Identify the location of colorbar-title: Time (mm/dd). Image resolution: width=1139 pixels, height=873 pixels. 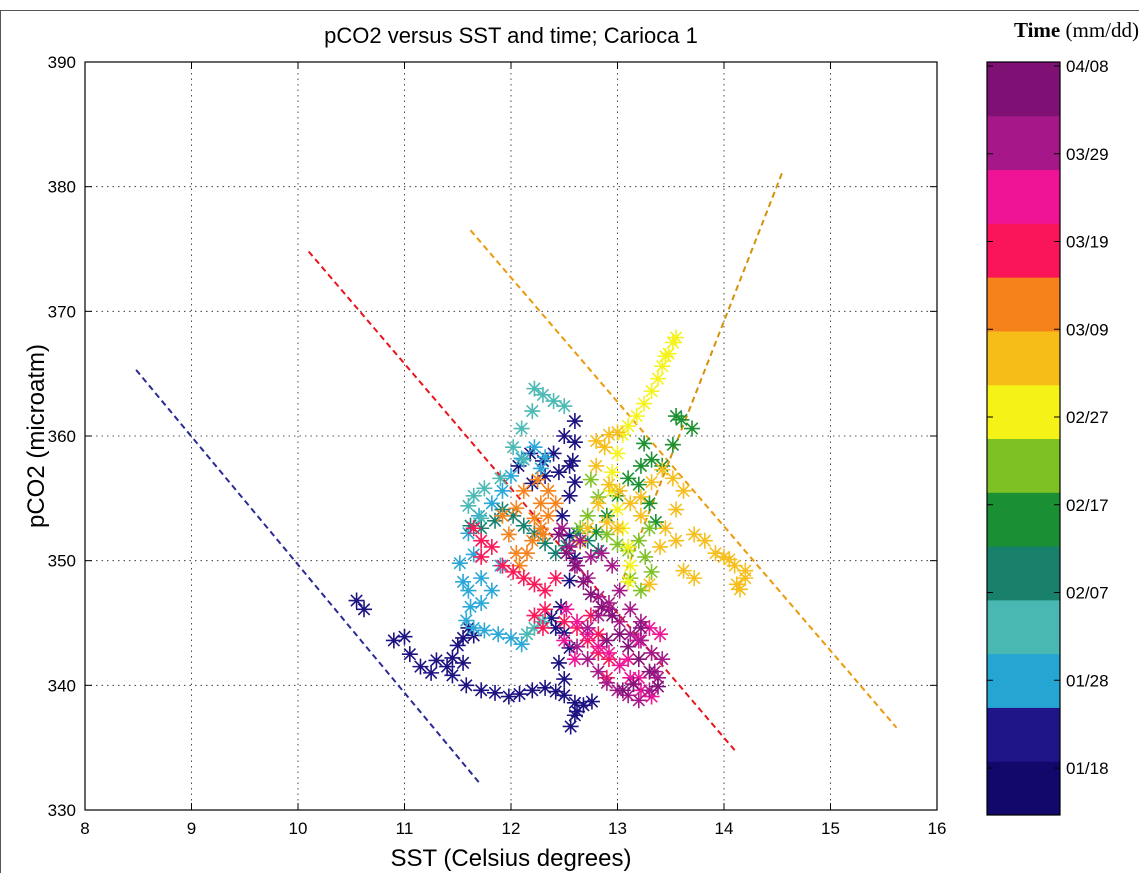
(1076, 30).